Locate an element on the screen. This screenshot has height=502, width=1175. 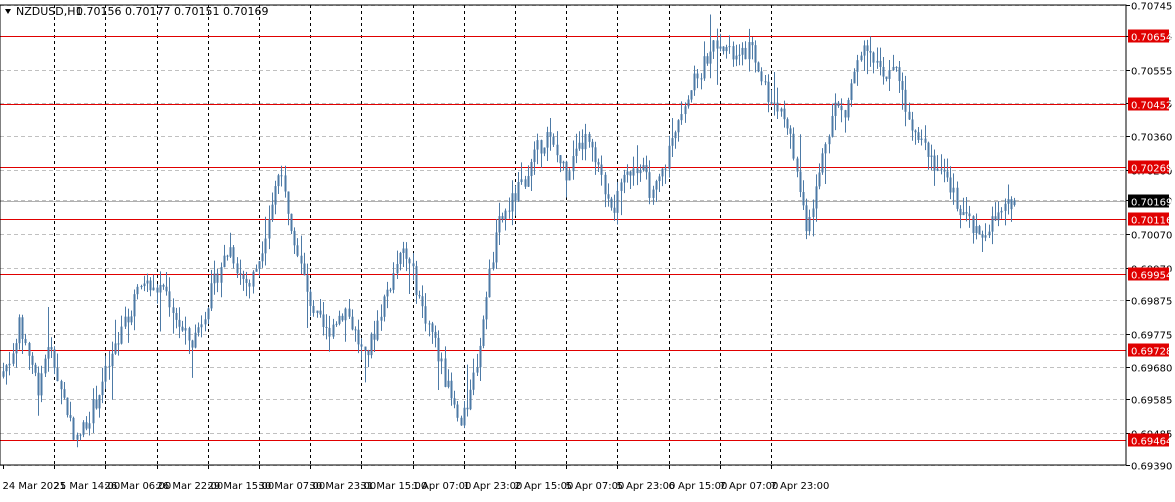
level-label: 0.70654 is located at coordinates (1151, 38).